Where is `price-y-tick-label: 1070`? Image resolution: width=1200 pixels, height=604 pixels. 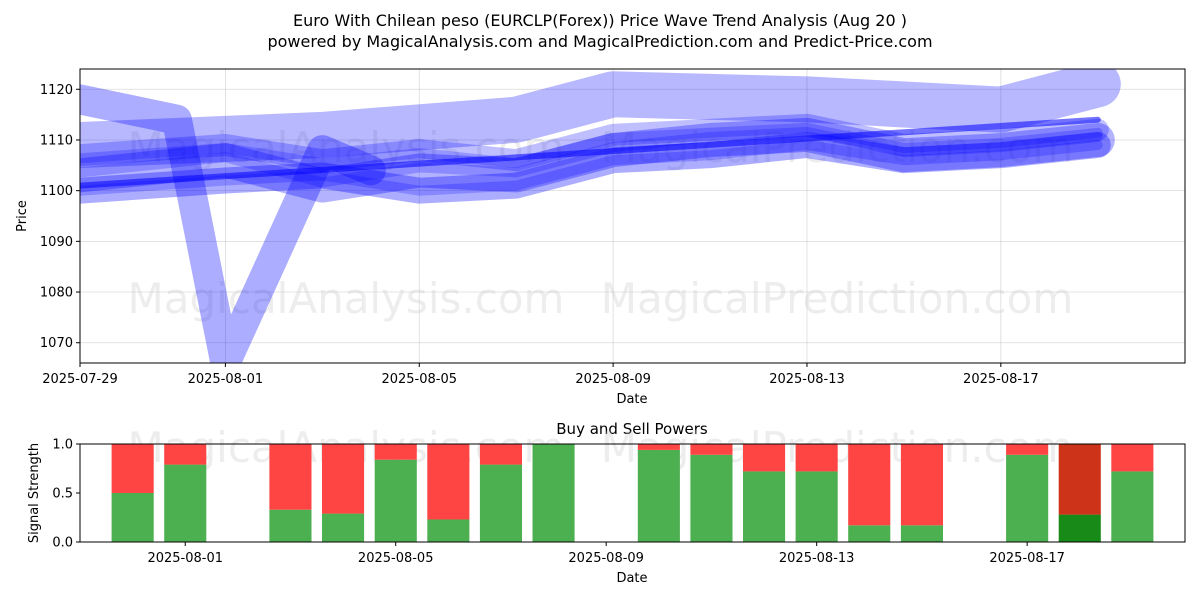
price-y-tick-label: 1070 is located at coordinates (56, 343).